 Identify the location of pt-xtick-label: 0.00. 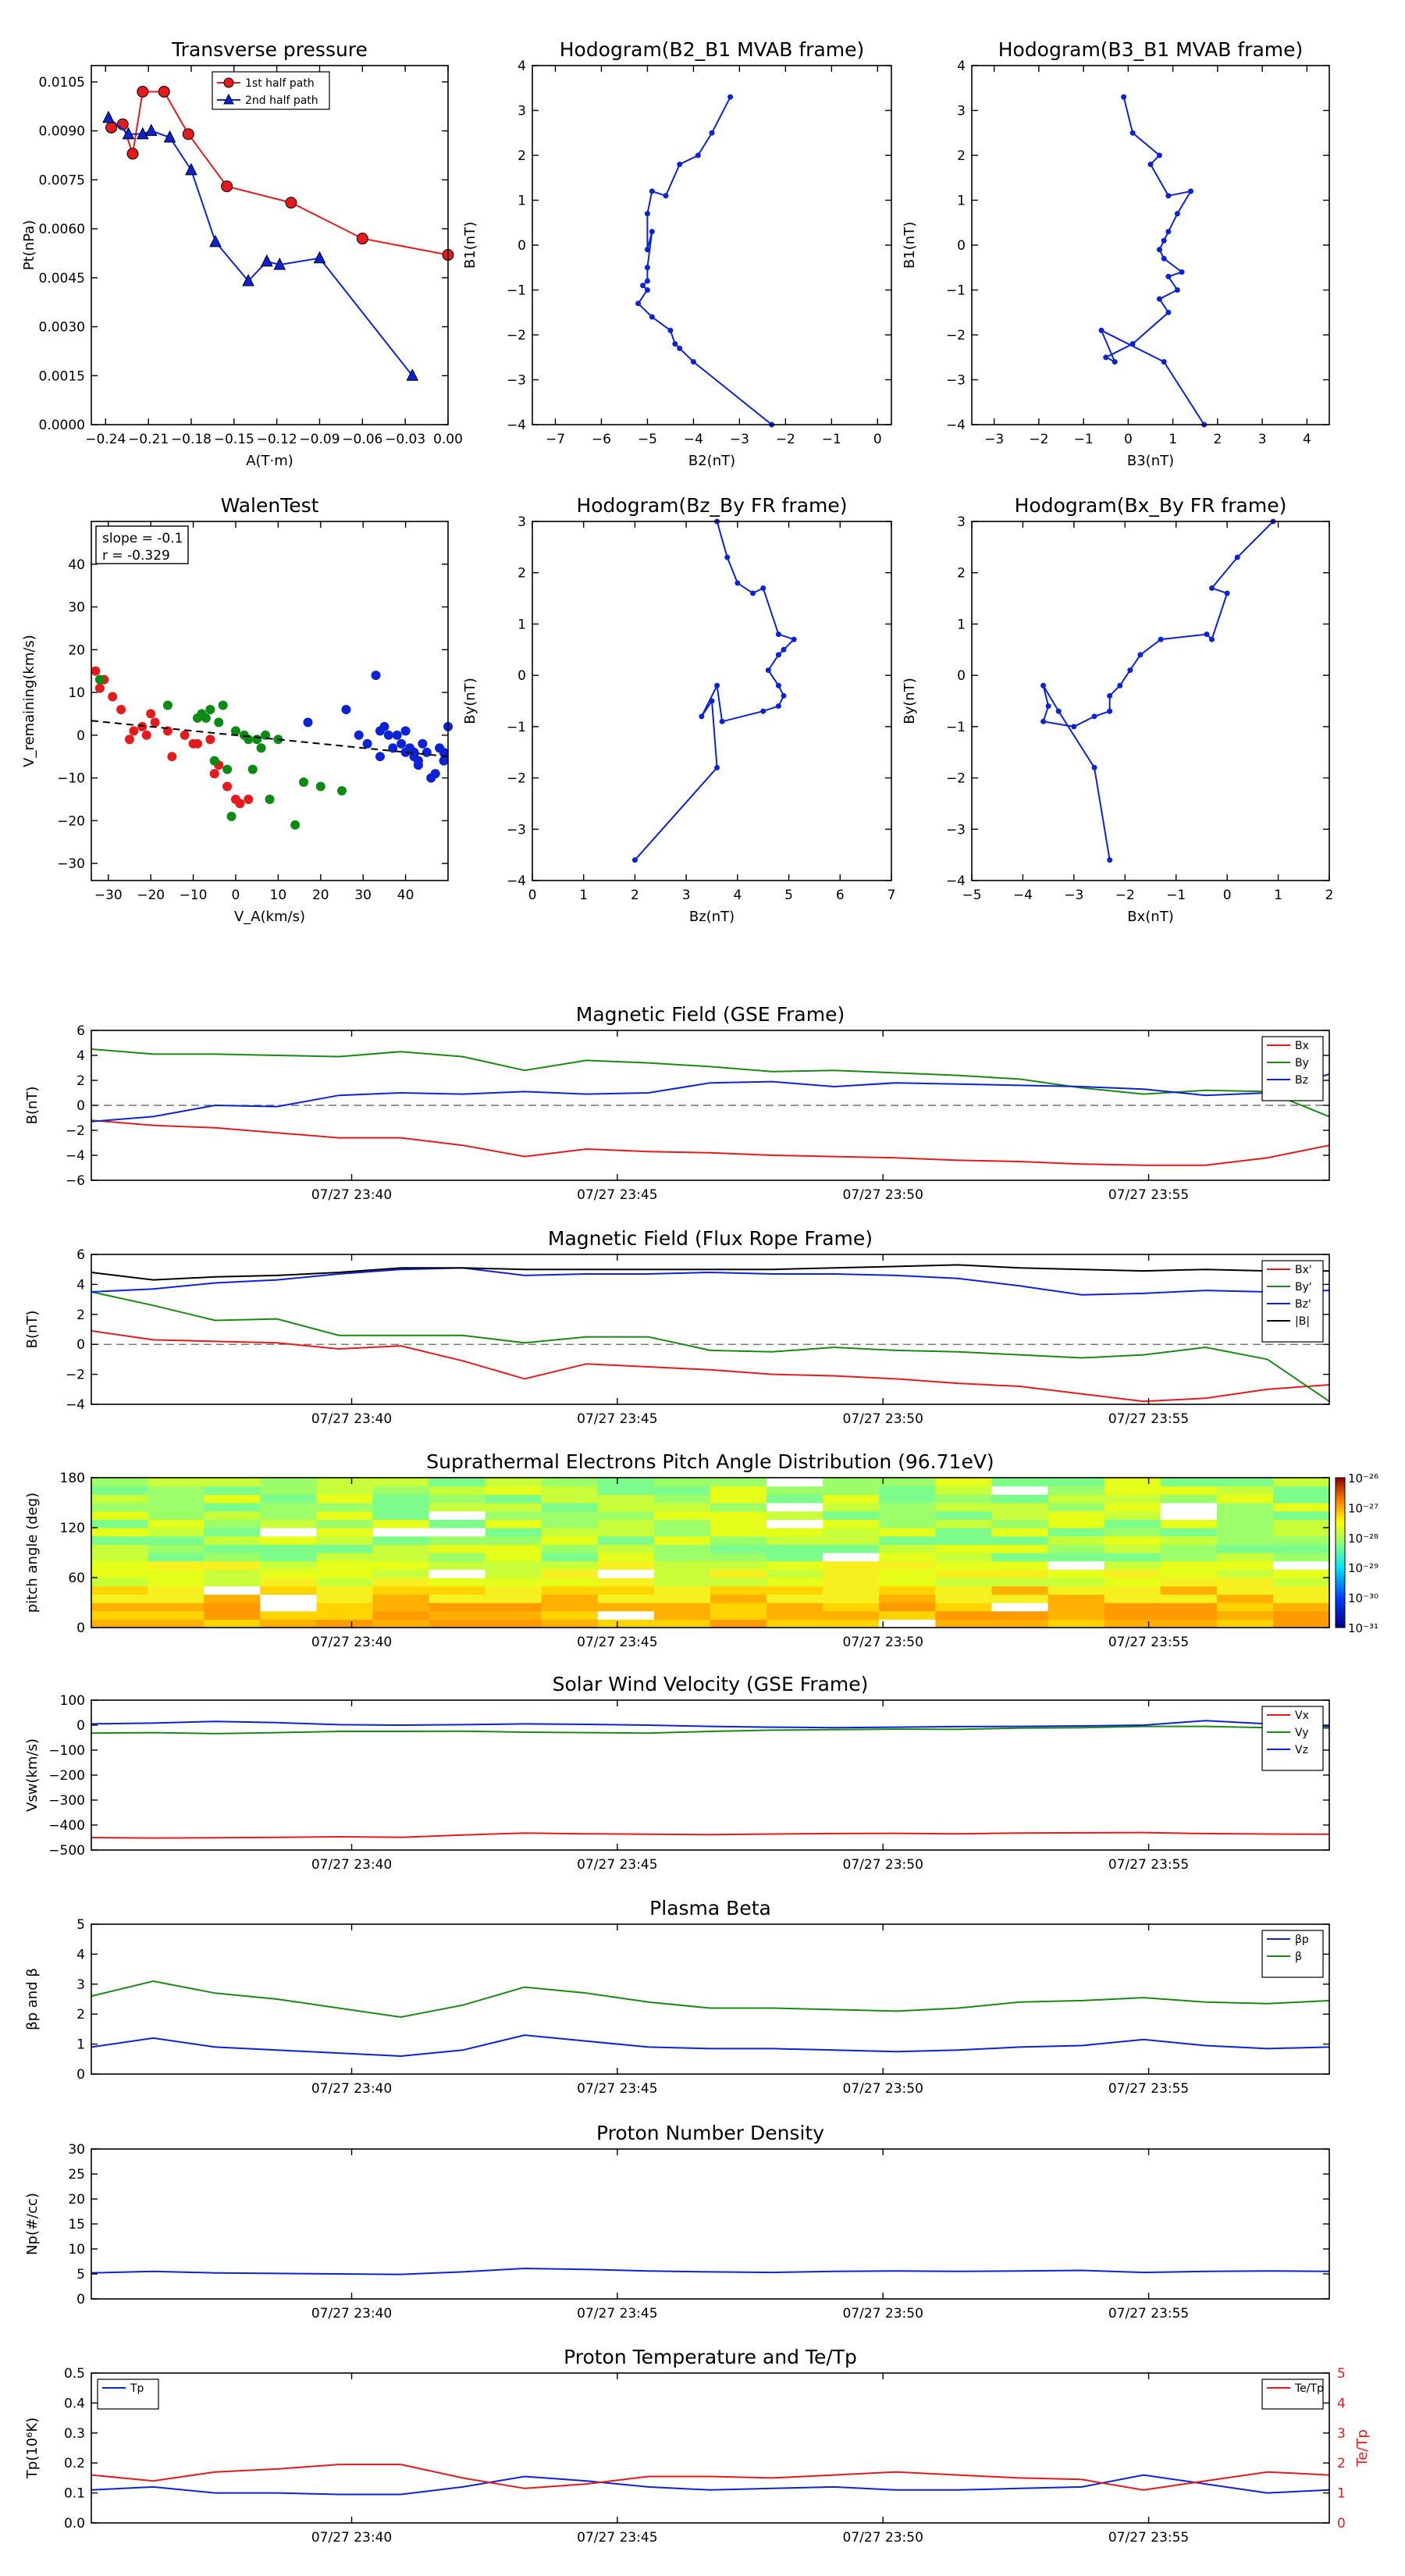
(448, 439).